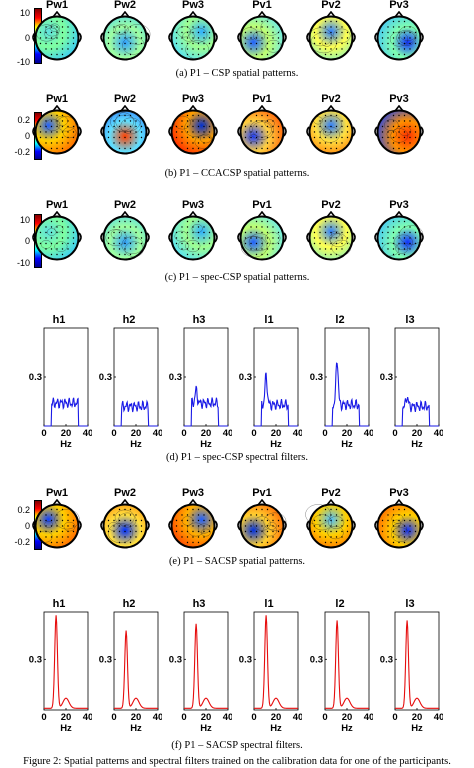  Describe the element at coordinates (368, 717) in the screenshot. I see `x-tick-label: 40` at that location.